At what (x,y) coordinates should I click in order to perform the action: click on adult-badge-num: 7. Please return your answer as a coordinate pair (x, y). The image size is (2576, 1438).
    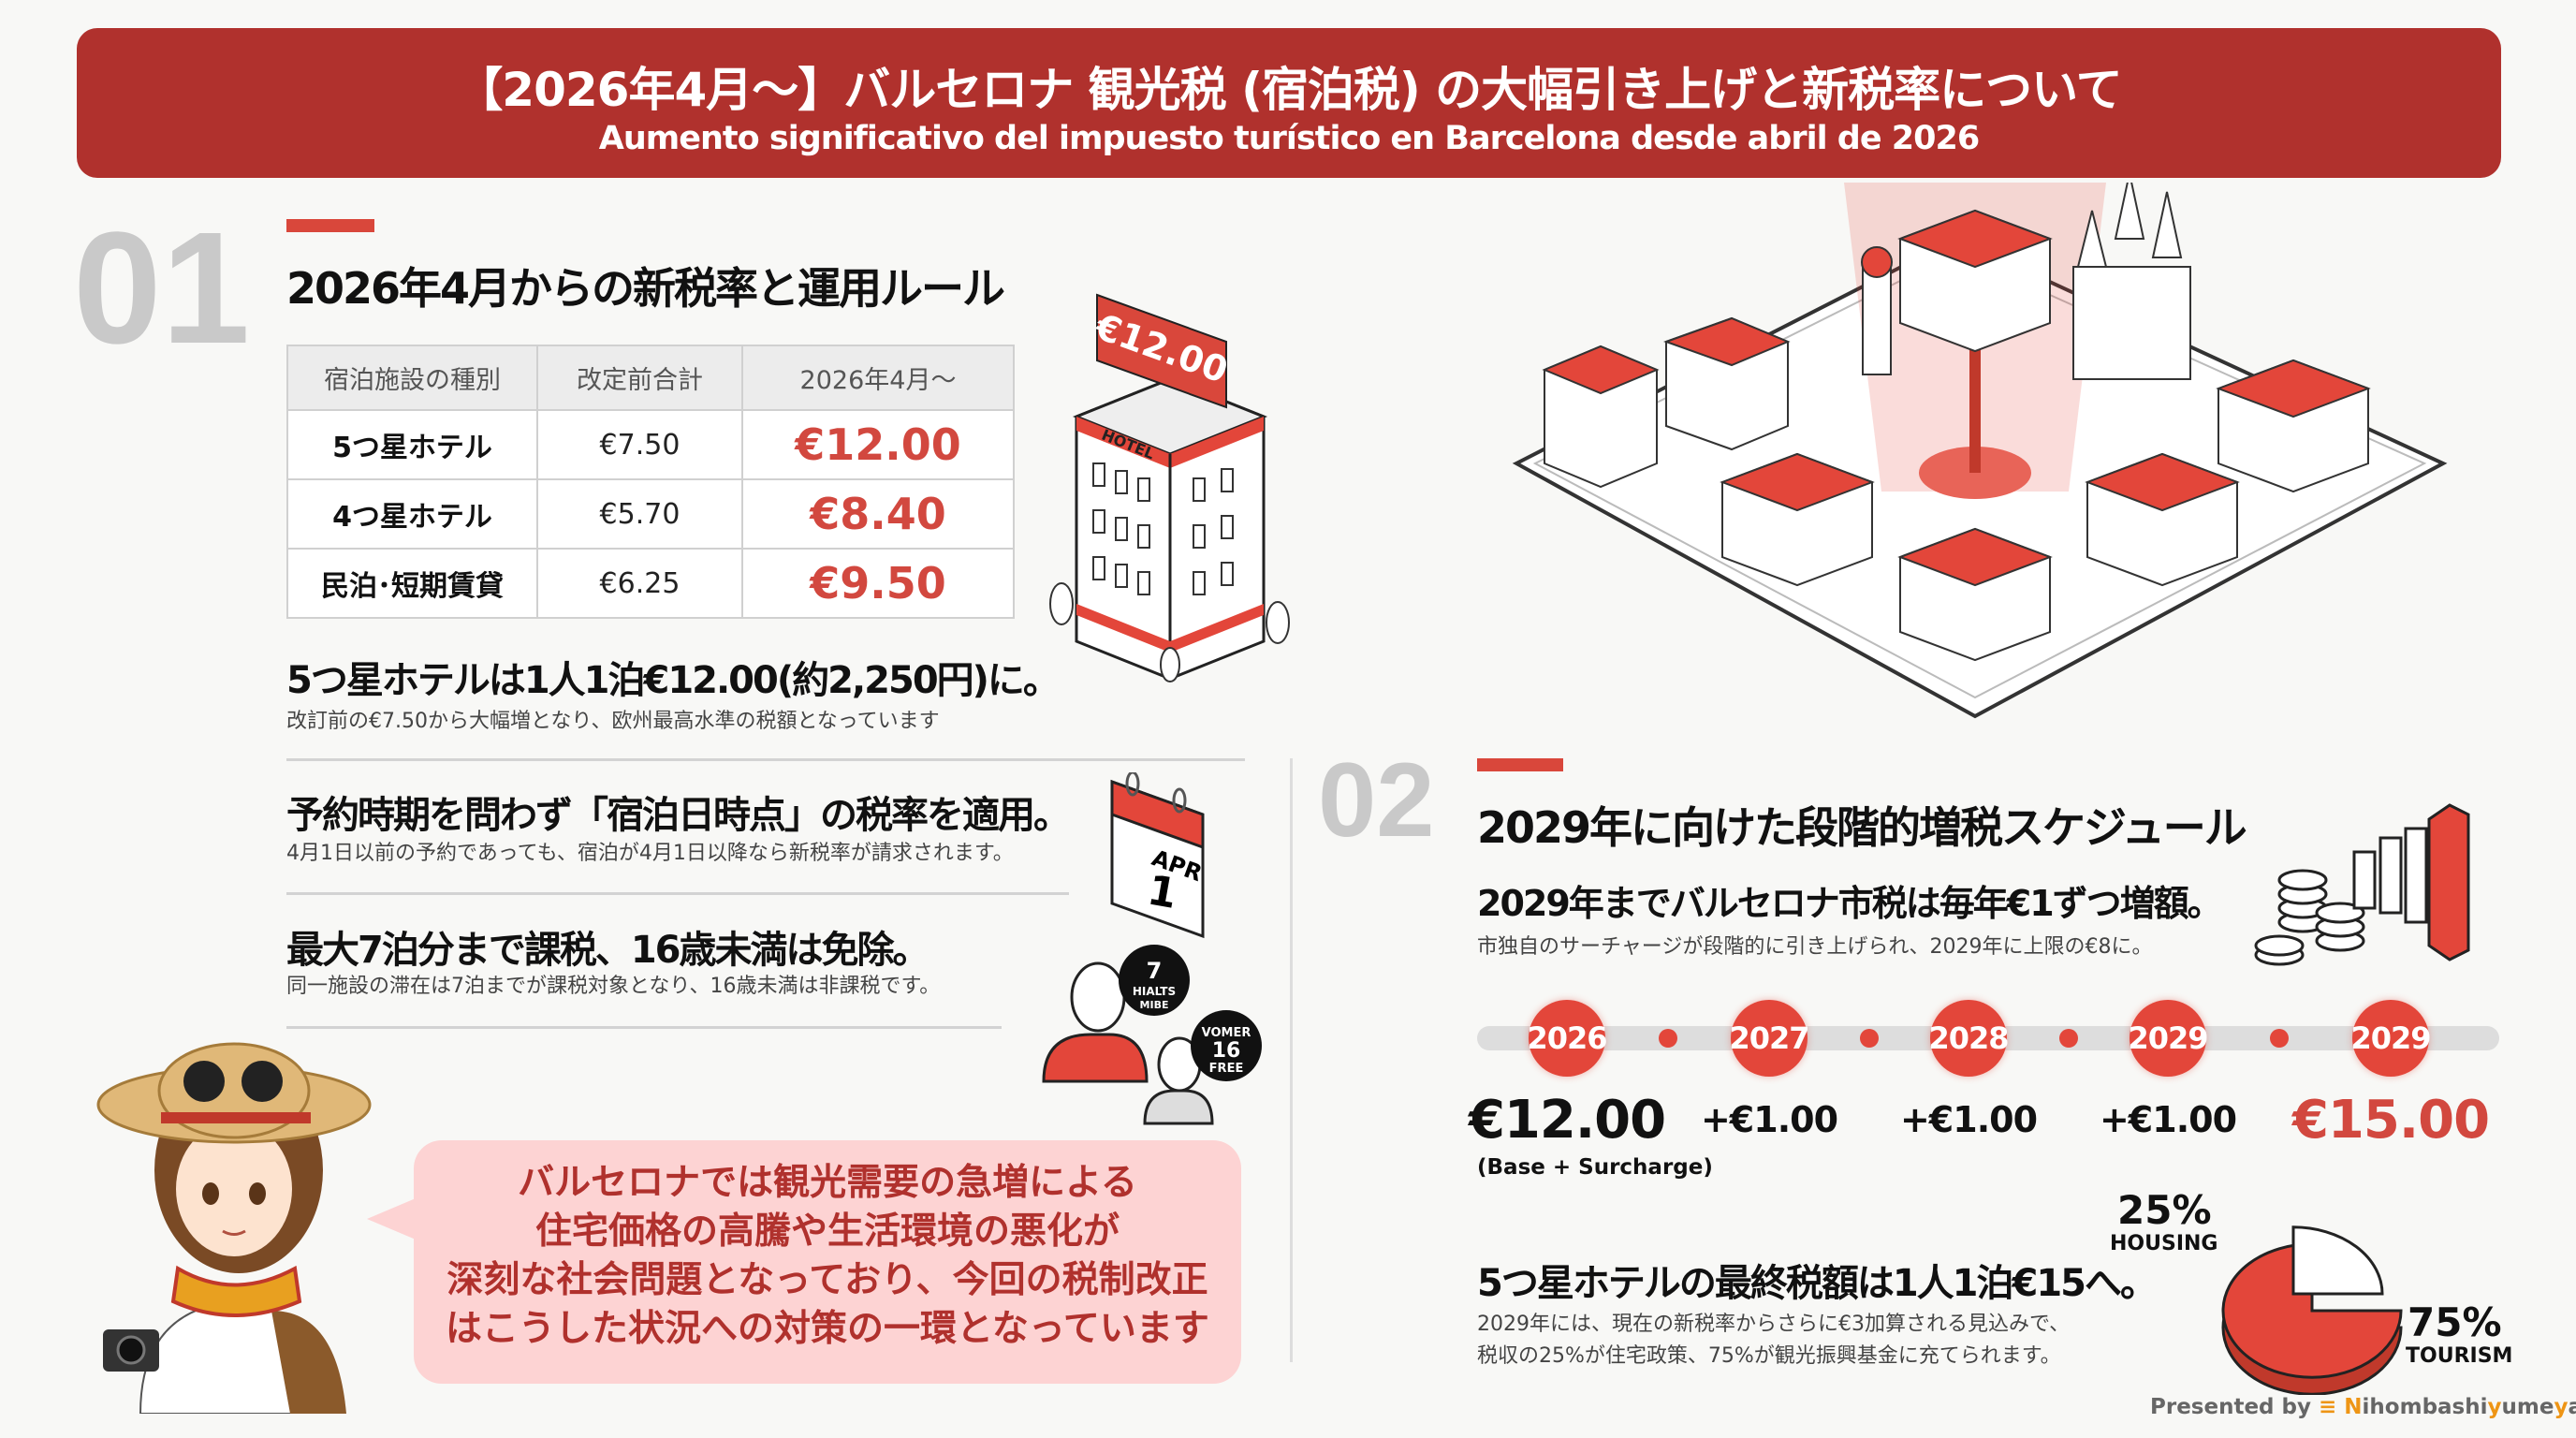
    Looking at the image, I should click on (1155, 971).